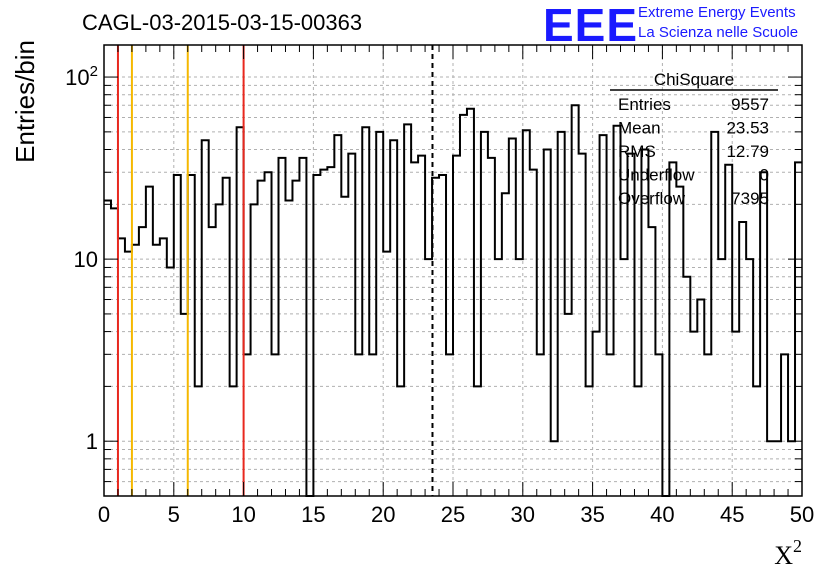  Describe the element at coordinates (591, 25) in the screenshot. I see `eee-logo: EEE` at that location.